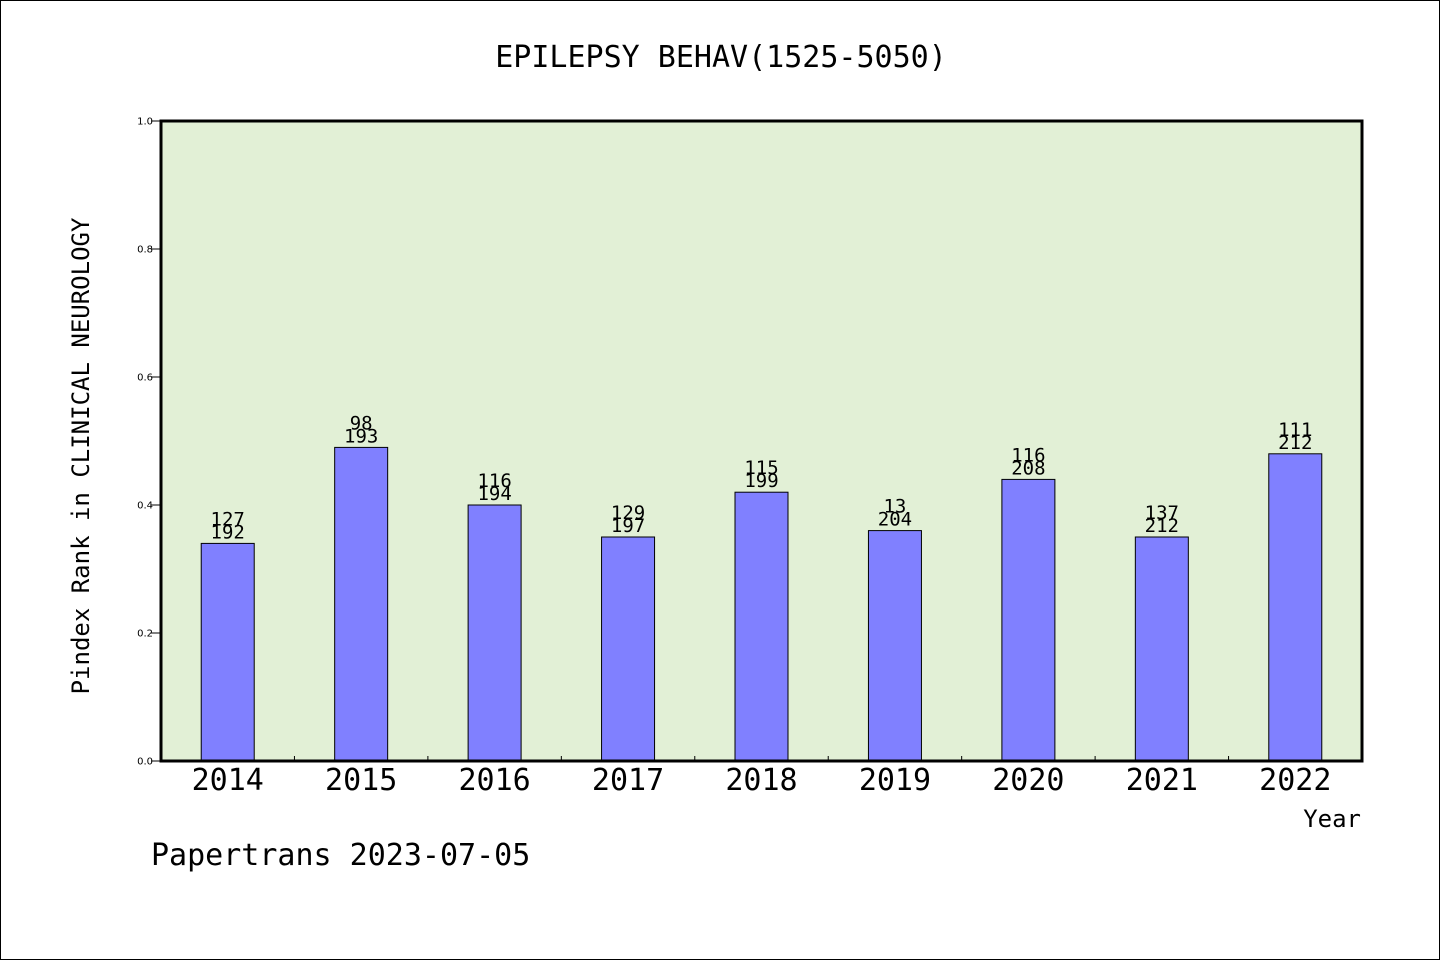  What do you see at coordinates (361, 604) in the screenshot?
I see `bar-2015` at bounding box center [361, 604].